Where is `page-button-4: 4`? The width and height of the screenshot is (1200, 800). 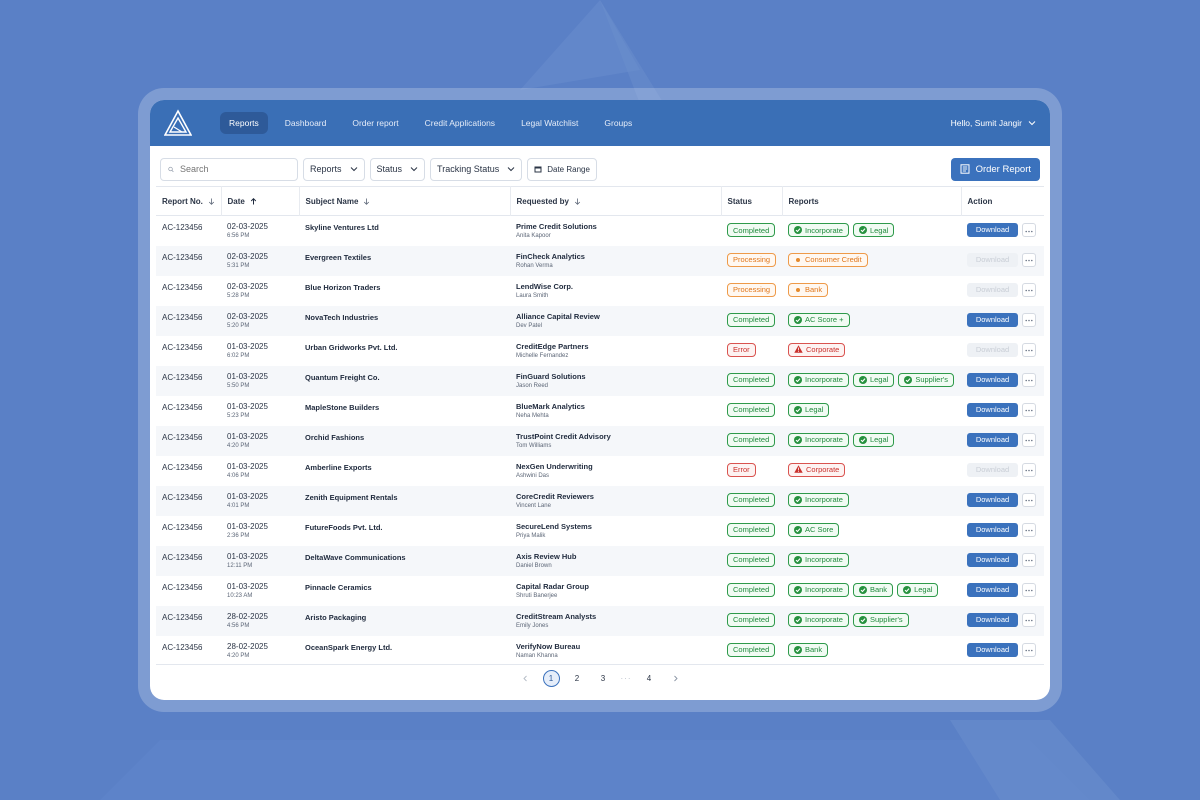 page-button-4: 4 is located at coordinates (649, 678).